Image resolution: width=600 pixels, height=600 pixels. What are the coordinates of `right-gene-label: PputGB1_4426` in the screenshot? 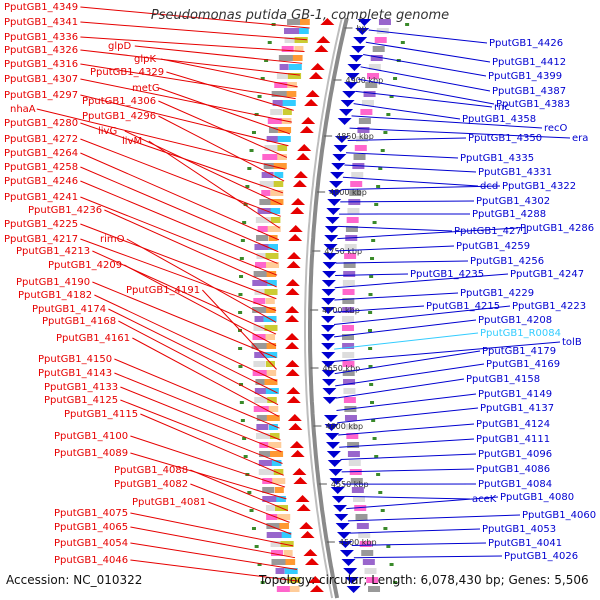 It's located at (526, 43).